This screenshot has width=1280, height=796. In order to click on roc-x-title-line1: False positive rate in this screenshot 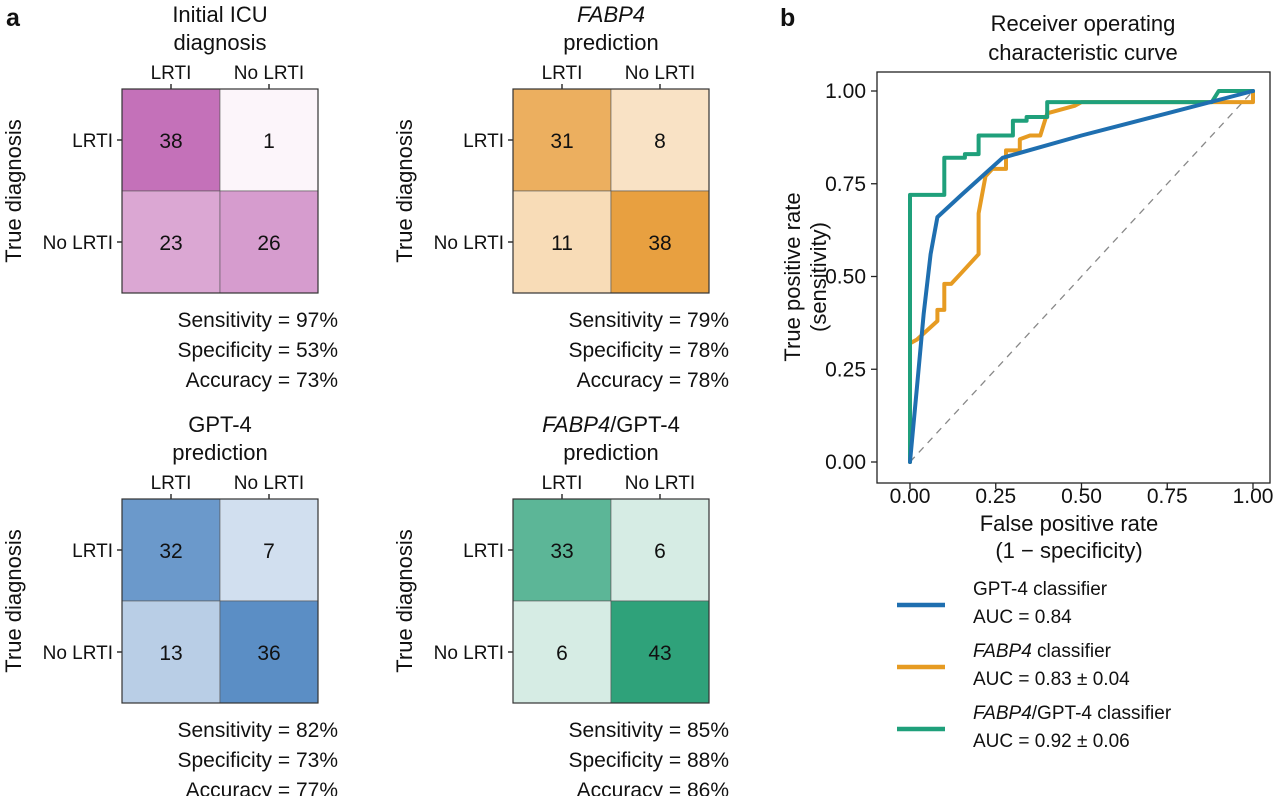, I will do `click(1069, 523)`.